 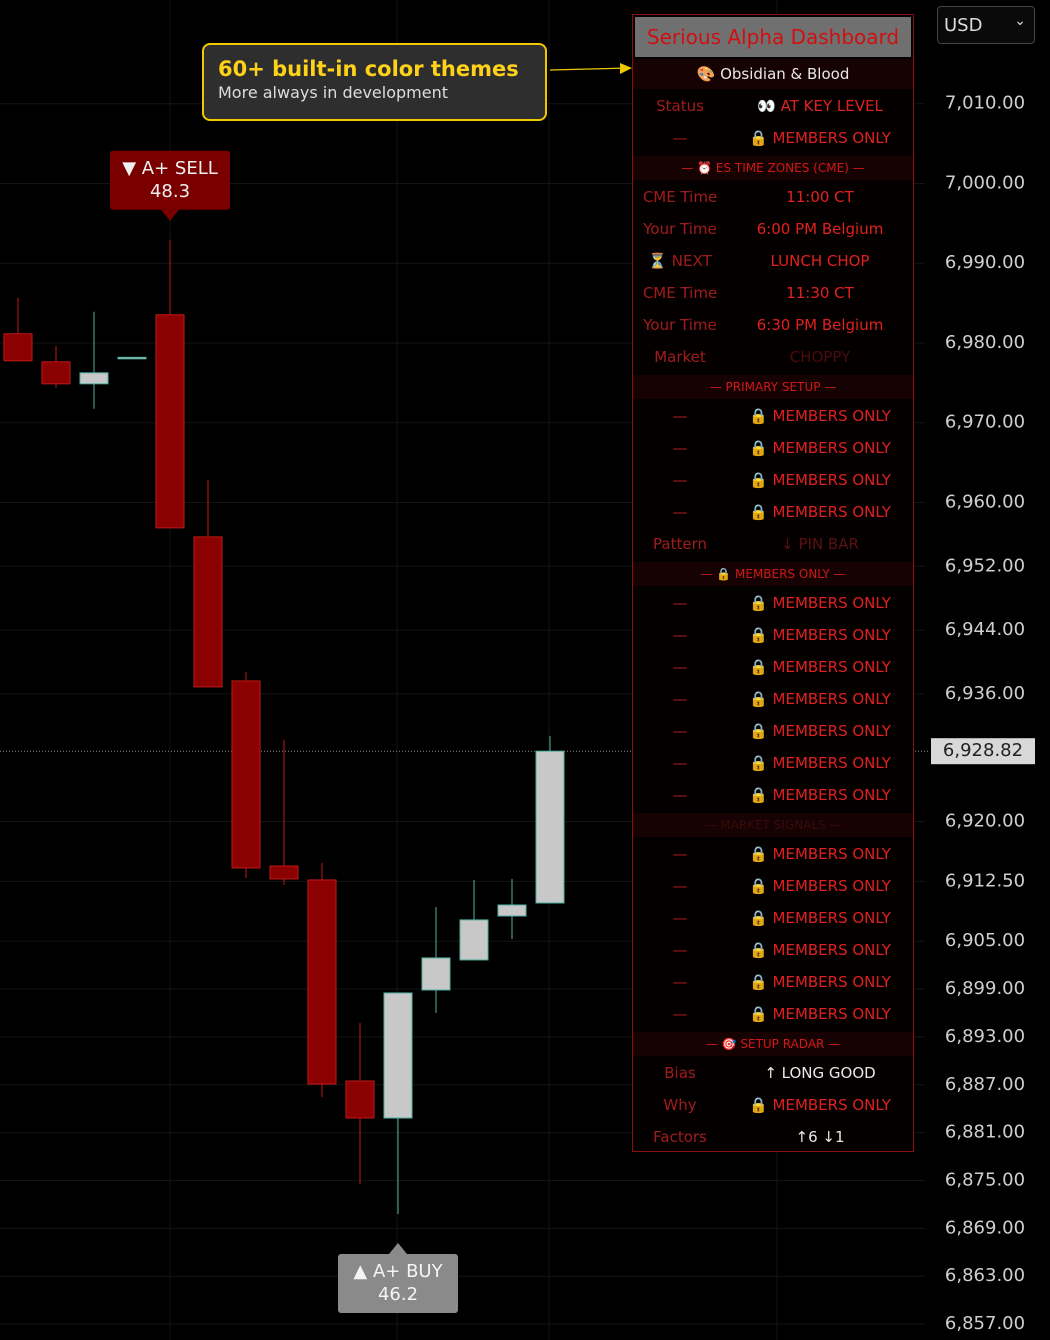 I want to click on y-tick-label: 6,980.00, so click(x=985, y=342).